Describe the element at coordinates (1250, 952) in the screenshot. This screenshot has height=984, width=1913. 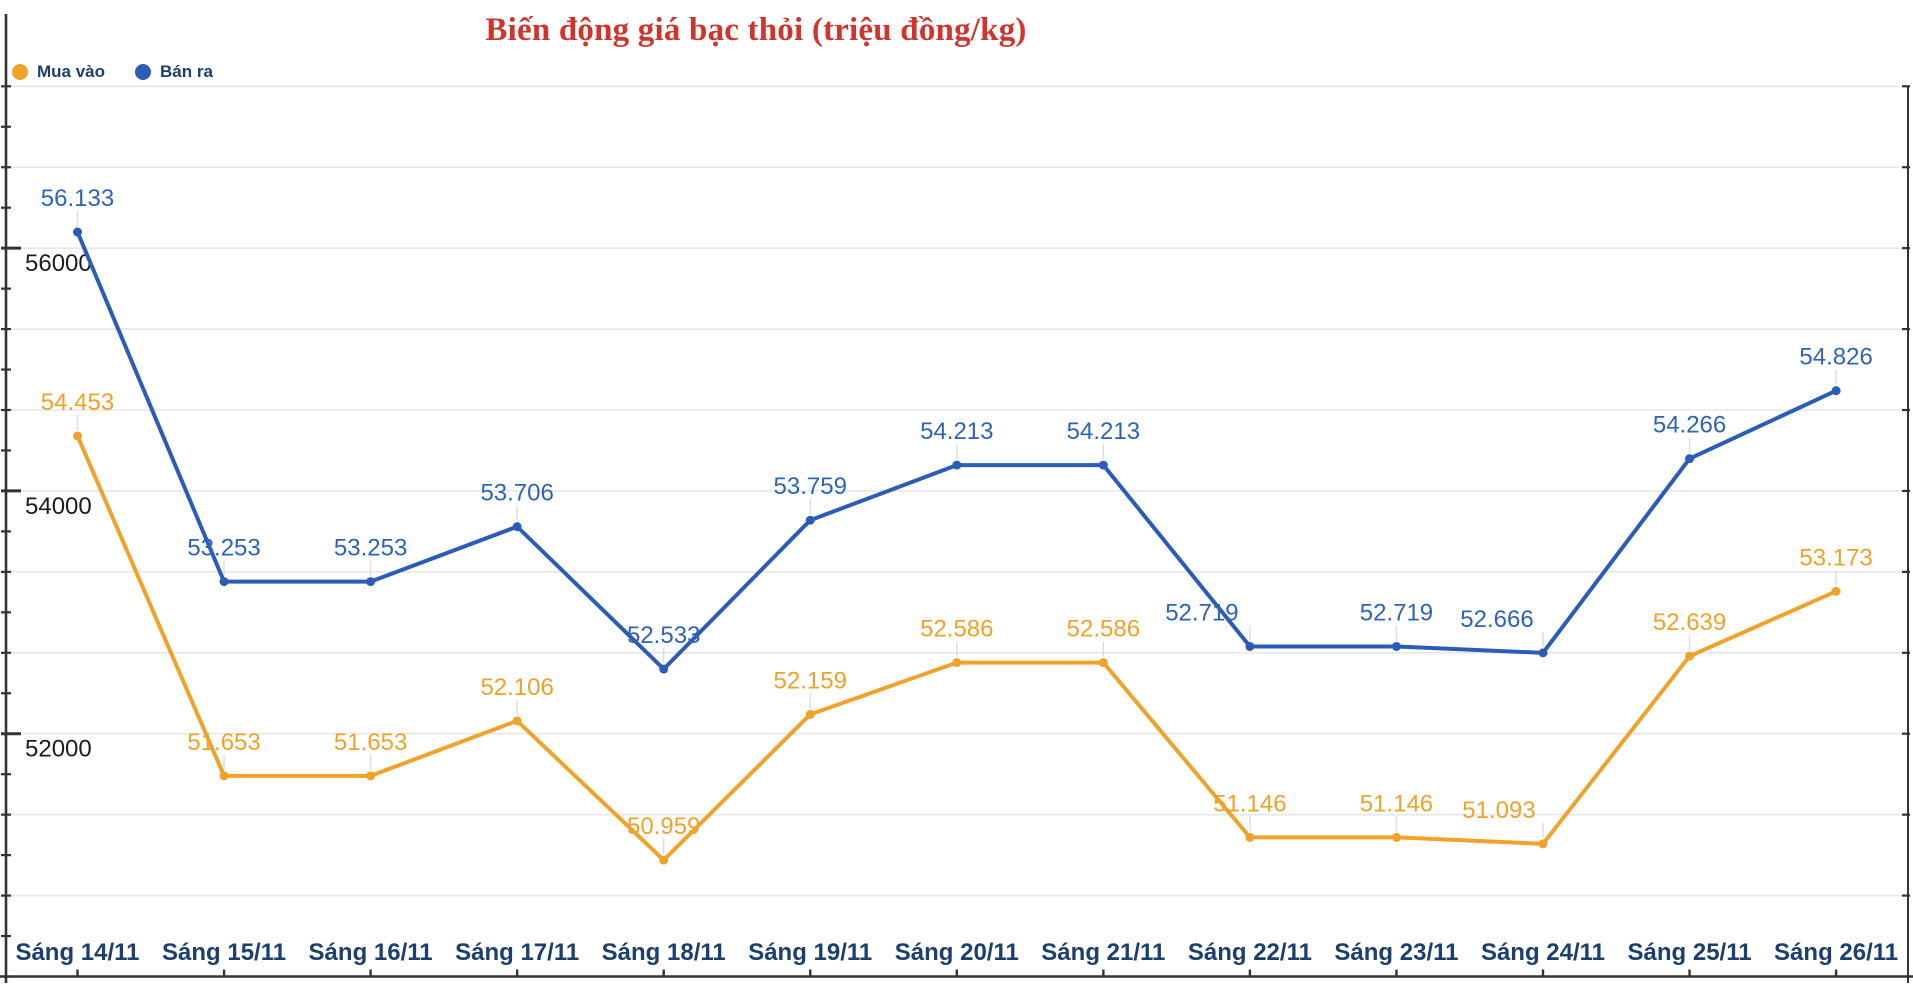
I see `x-tick-label: Sáng 22/11` at that location.